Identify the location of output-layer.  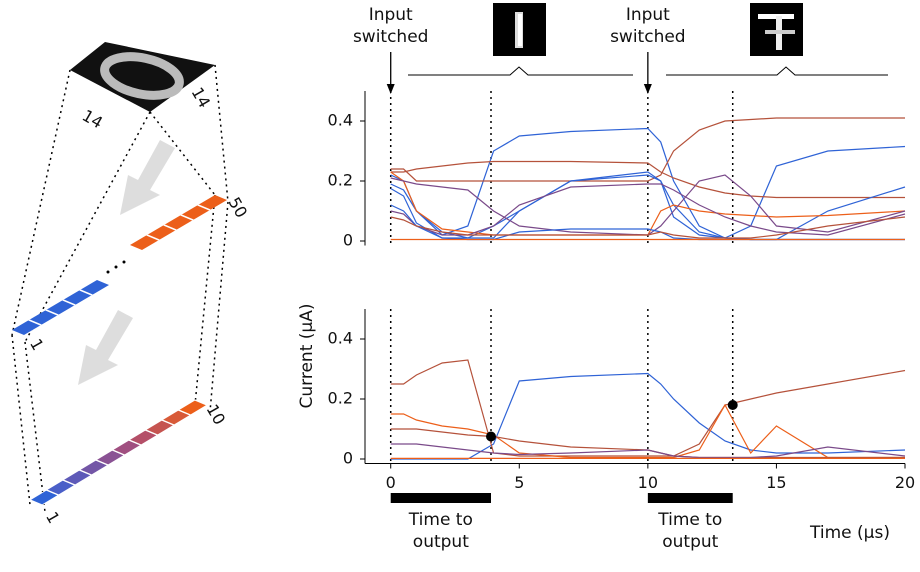
(118, 452).